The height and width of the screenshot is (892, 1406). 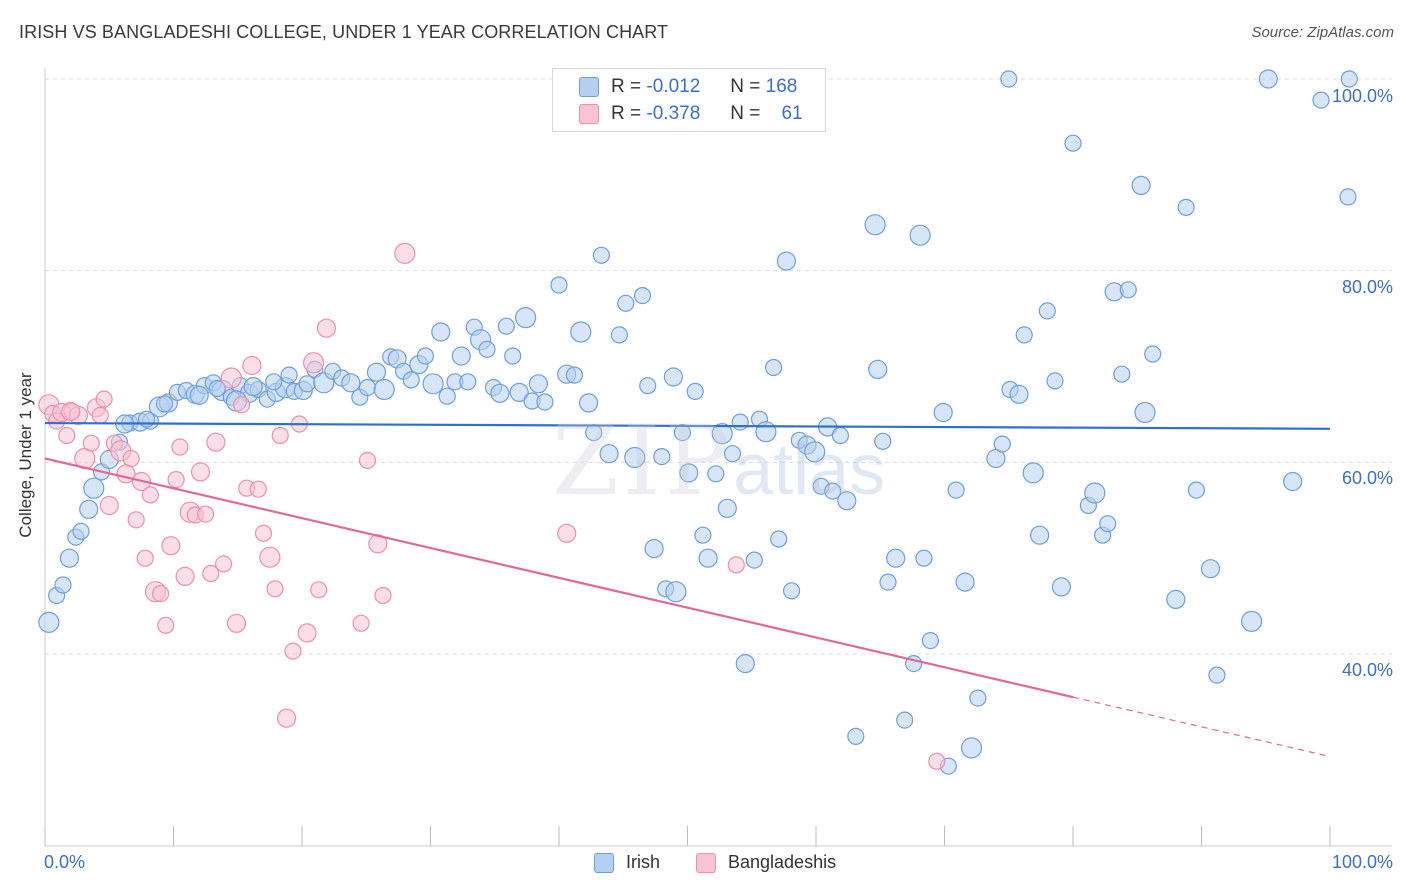 I want to click on bangladeshis-legend-swatch, so click(x=706, y=862).